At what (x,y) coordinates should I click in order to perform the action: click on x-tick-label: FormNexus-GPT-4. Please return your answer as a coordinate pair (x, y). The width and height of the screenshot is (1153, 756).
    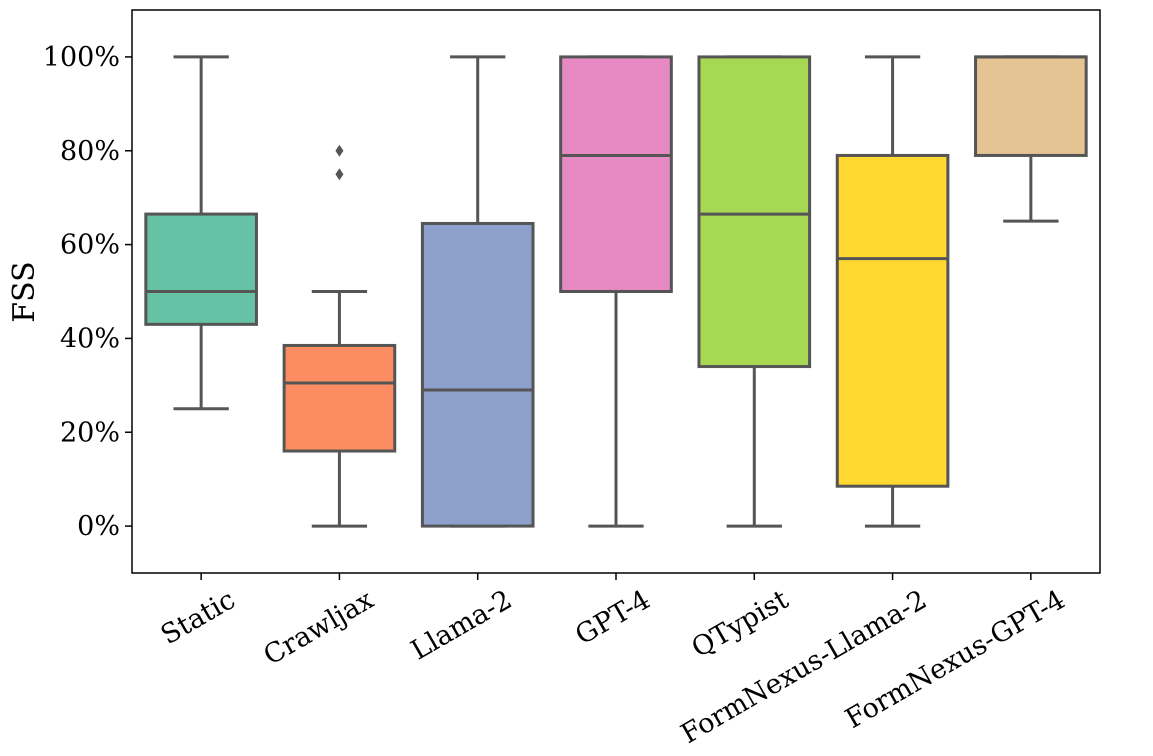
    Looking at the image, I should click on (955, 659).